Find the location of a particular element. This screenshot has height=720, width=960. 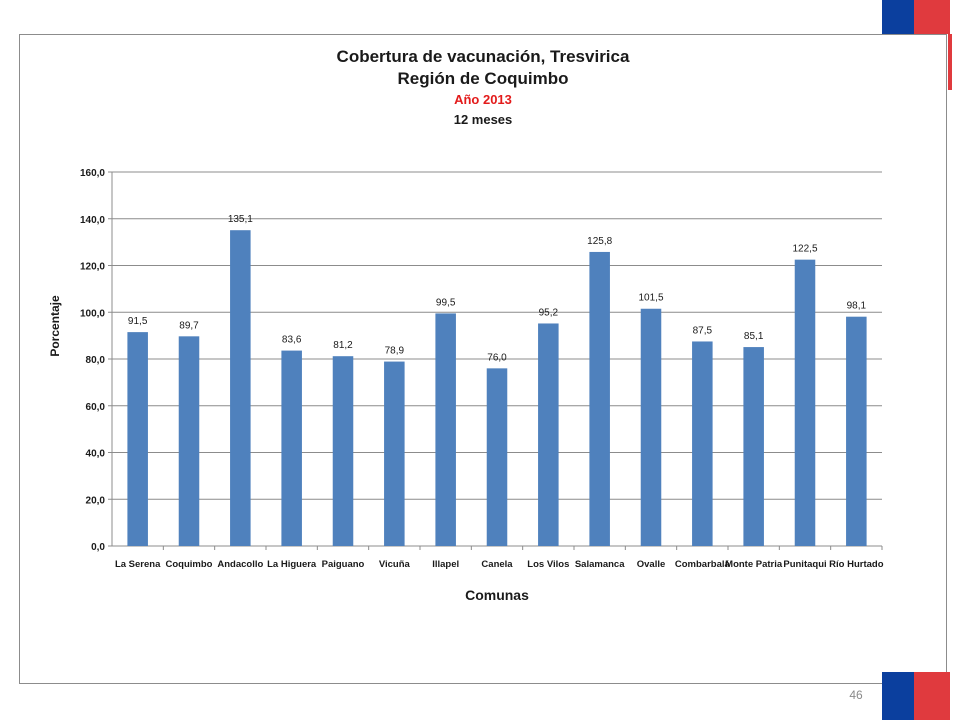

data-label: 99,5 is located at coordinates (446, 302).